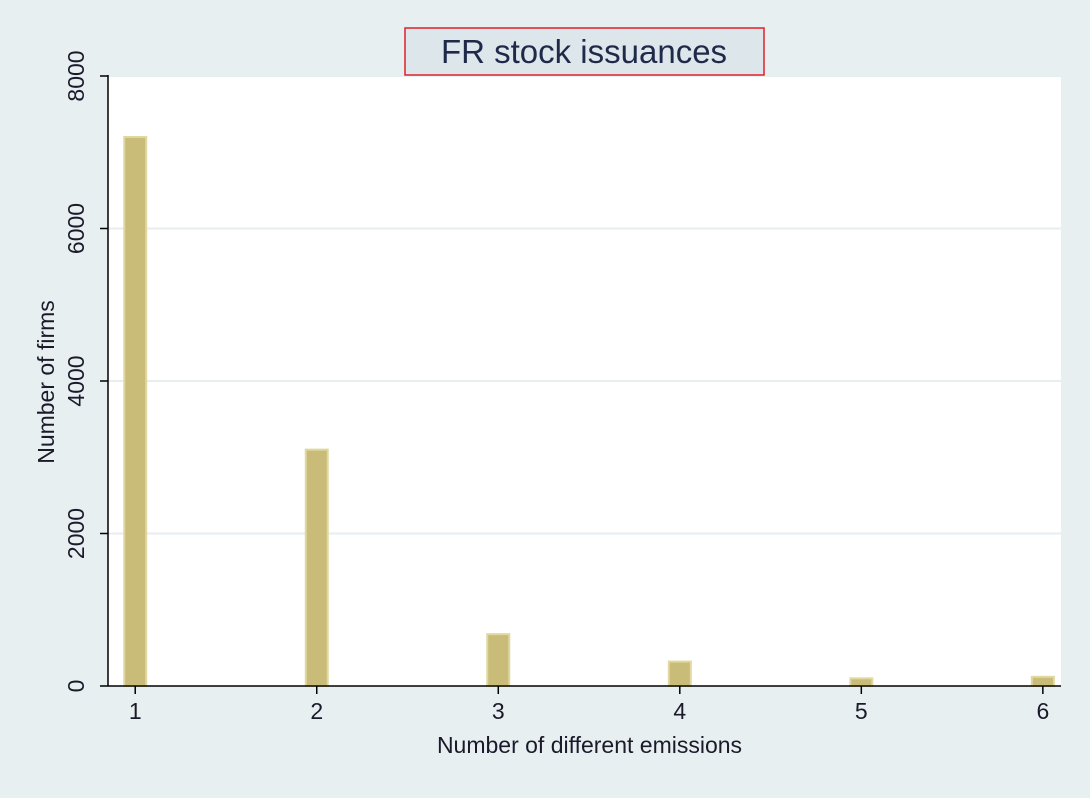 The image size is (1090, 798). What do you see at coordinates (76, 228) in the screenshot?
I see `y-tick-label-6000: 6000` at bounding box center [76, 228].